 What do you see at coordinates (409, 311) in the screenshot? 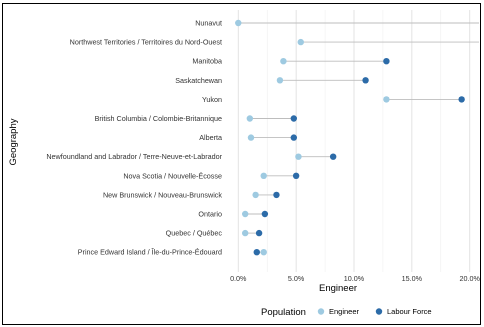
I see `legend-labour-force-label: Labour Force` at bounding box center [409, 311].